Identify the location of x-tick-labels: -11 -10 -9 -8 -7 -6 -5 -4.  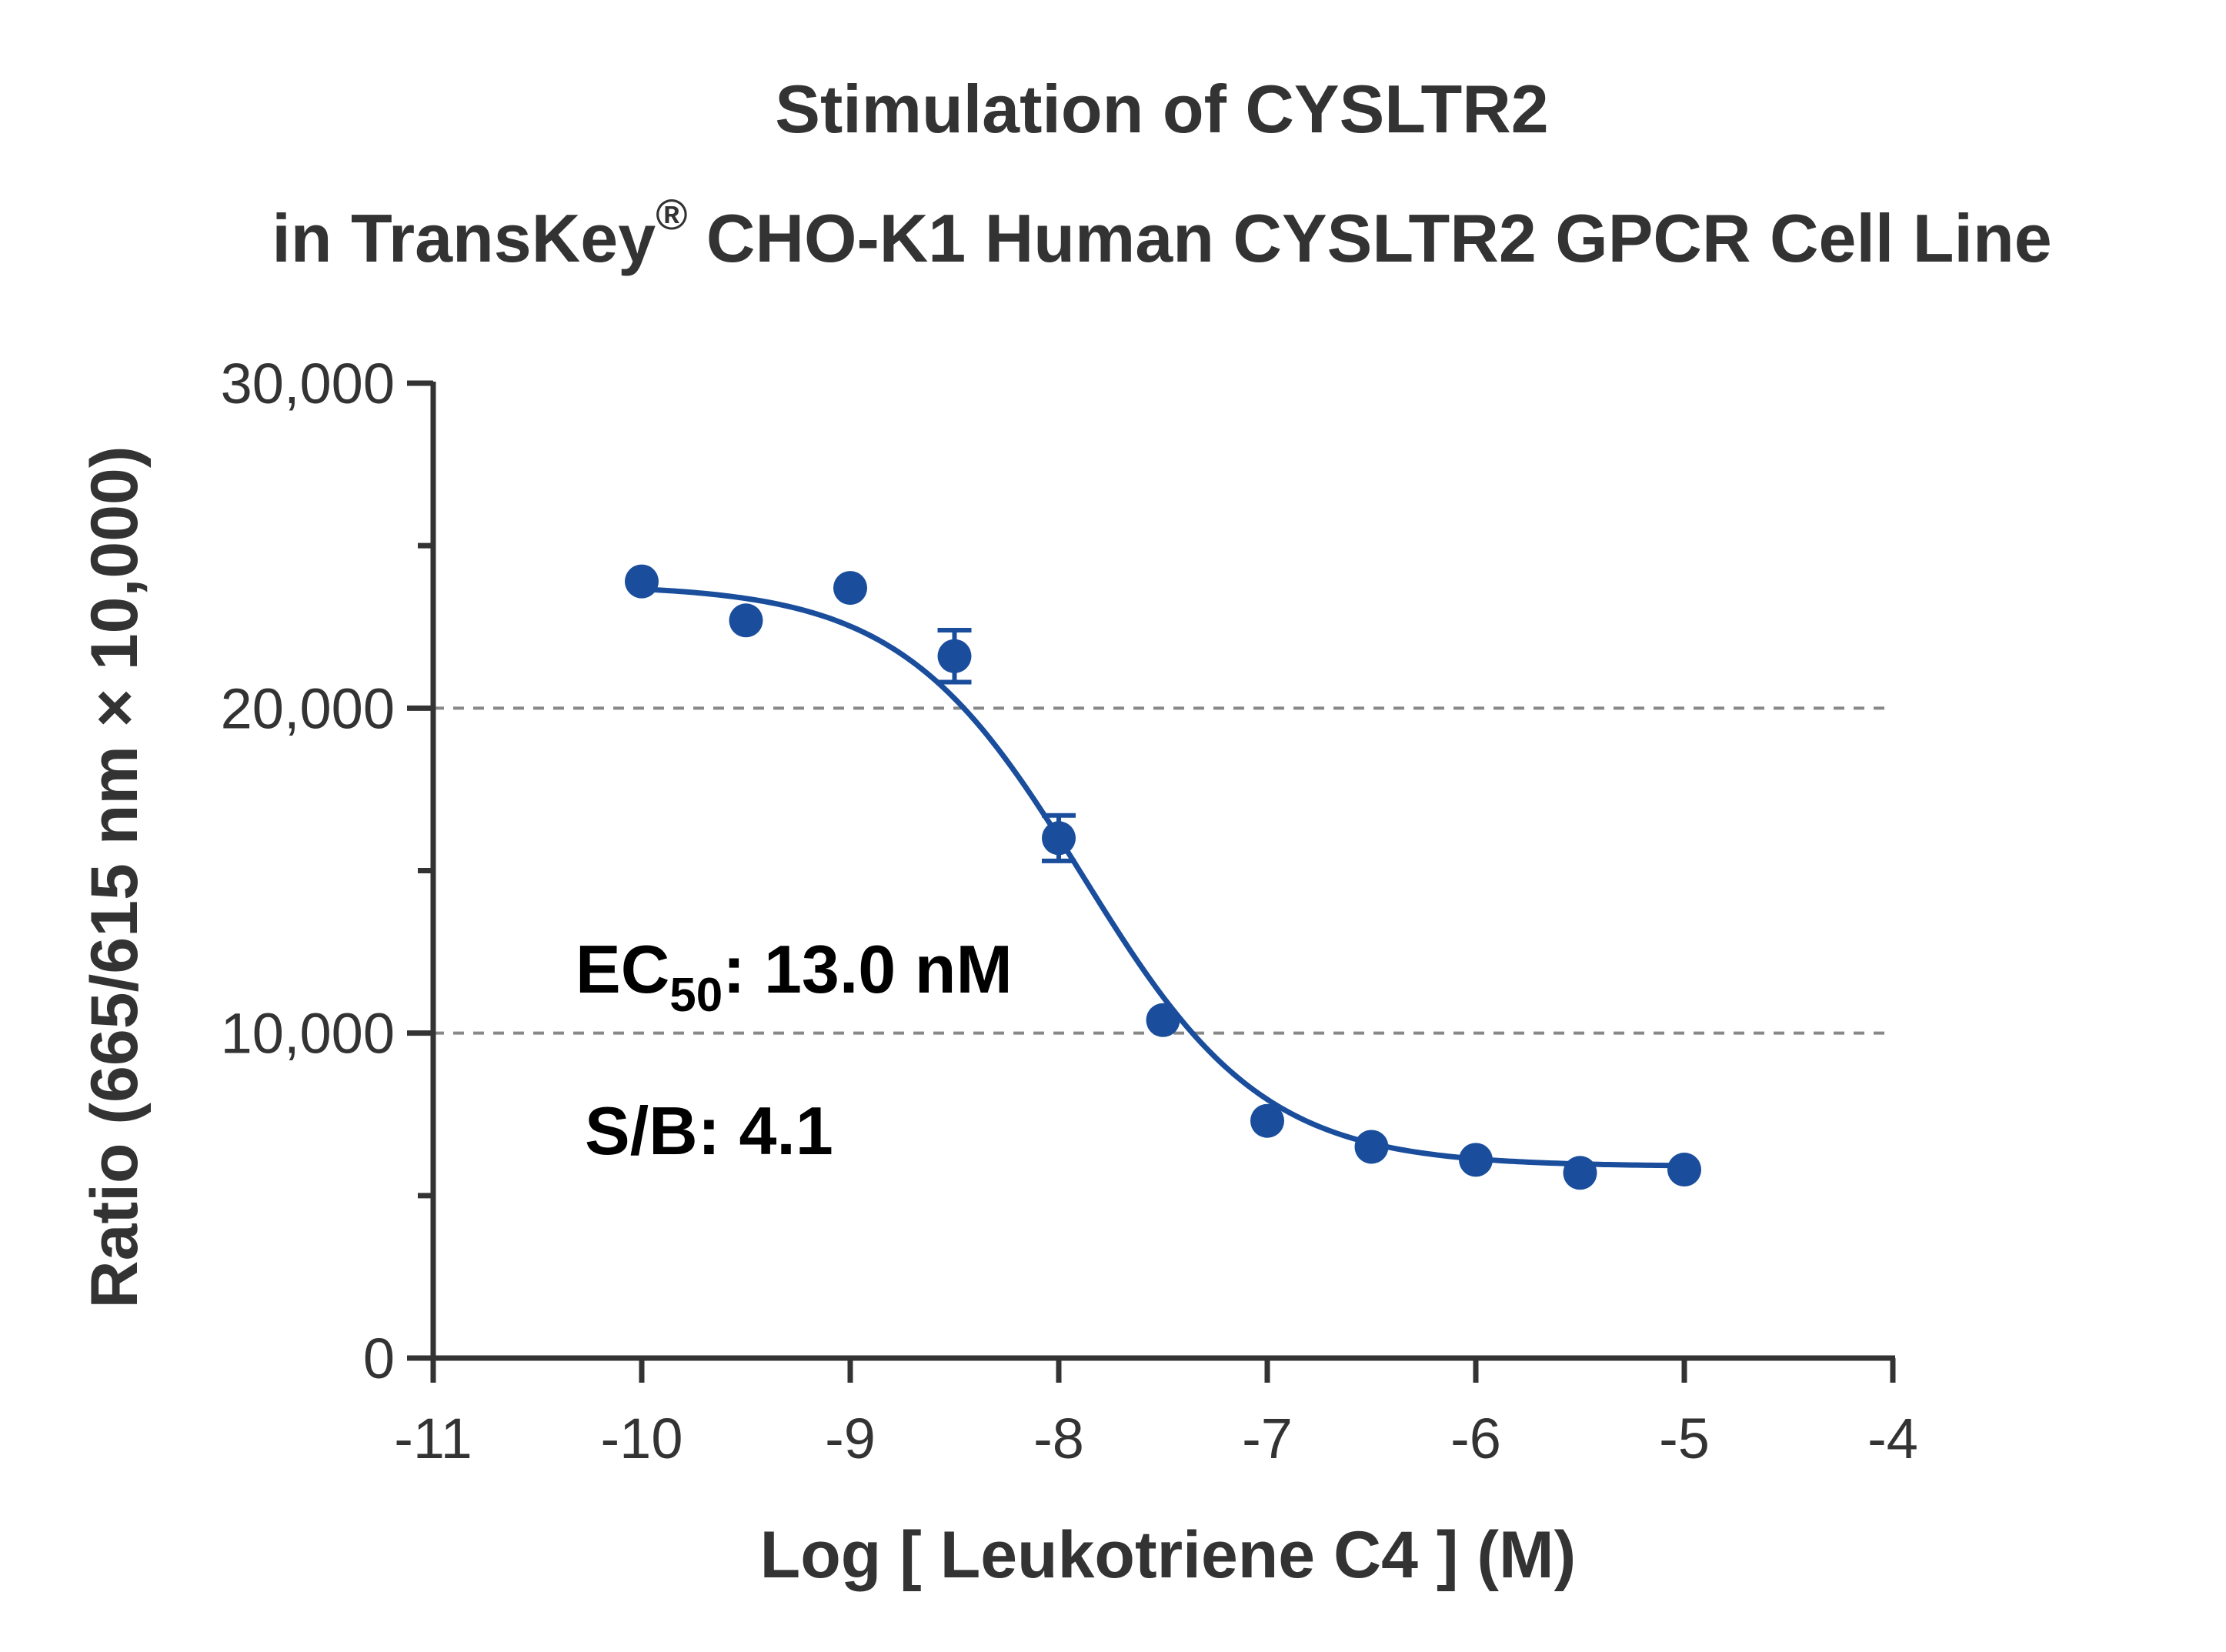
(1156, 1438).